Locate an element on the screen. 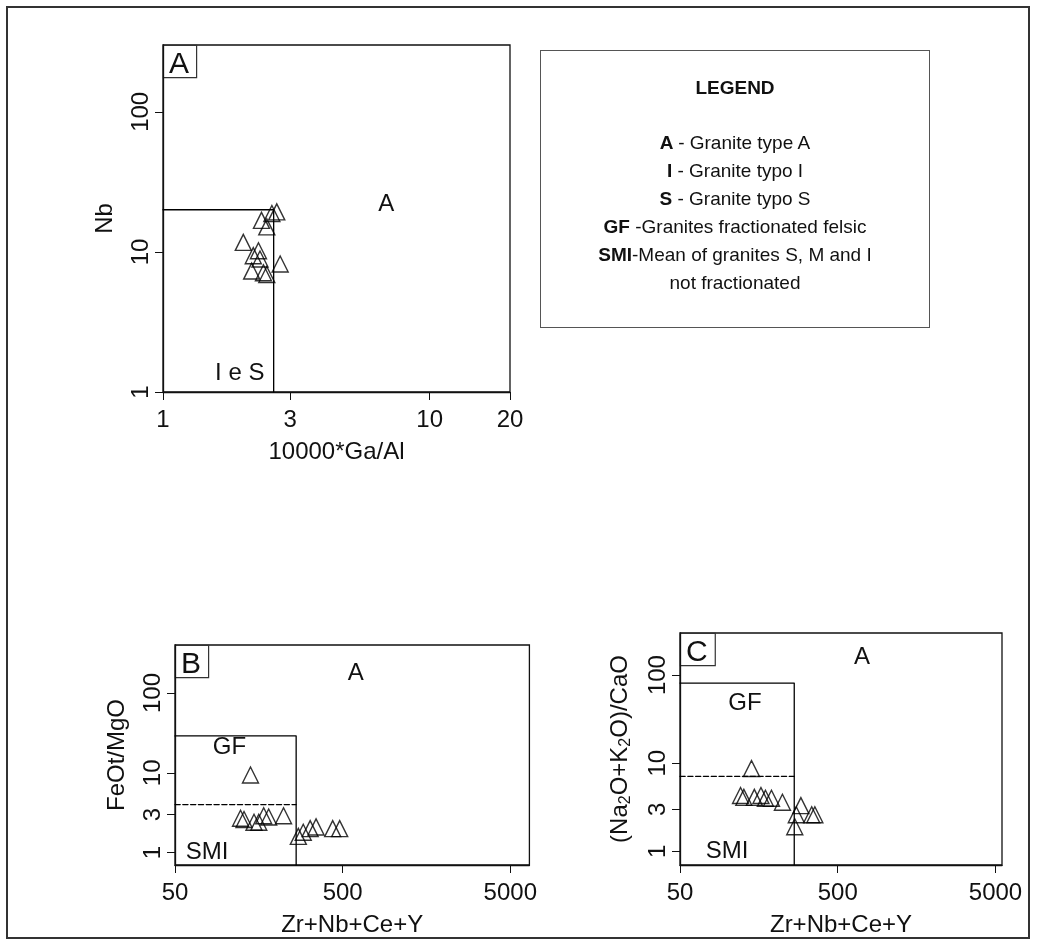  text: I - Granite typo I is located at coordinates (735, 171).